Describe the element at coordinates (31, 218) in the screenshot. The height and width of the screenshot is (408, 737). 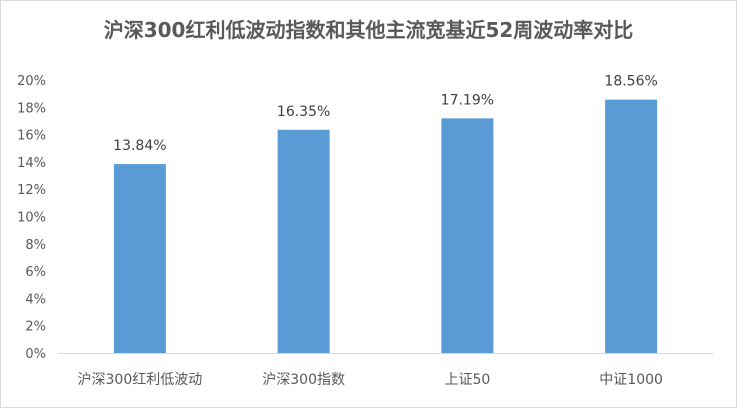
I see `y-tick-label: 10%` at that location.